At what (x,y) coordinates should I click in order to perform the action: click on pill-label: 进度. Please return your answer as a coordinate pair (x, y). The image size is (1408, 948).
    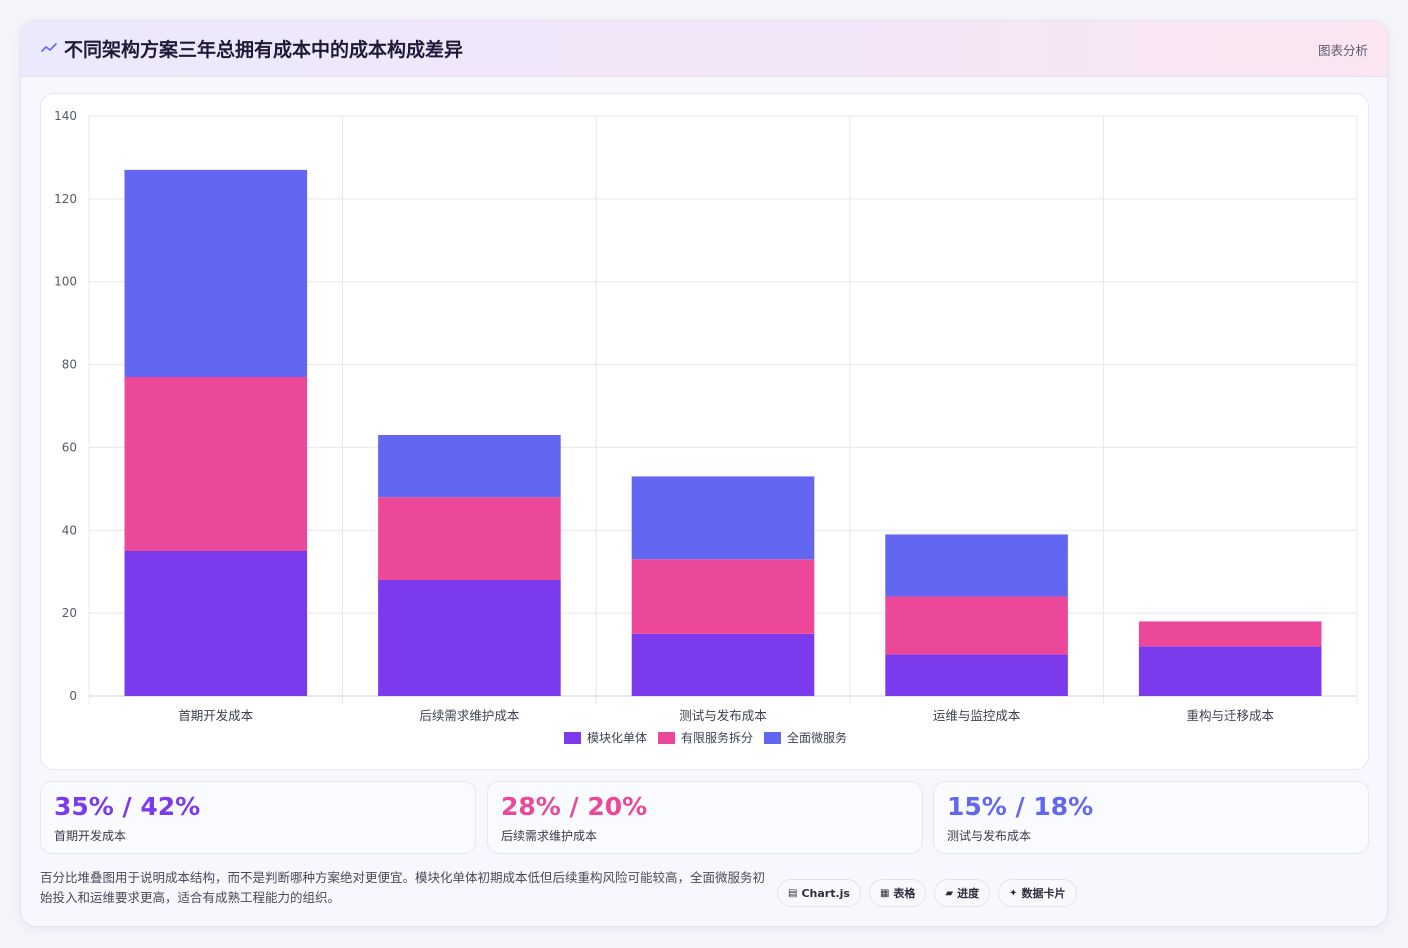
    Looking at the image, I should click on (968, 893).